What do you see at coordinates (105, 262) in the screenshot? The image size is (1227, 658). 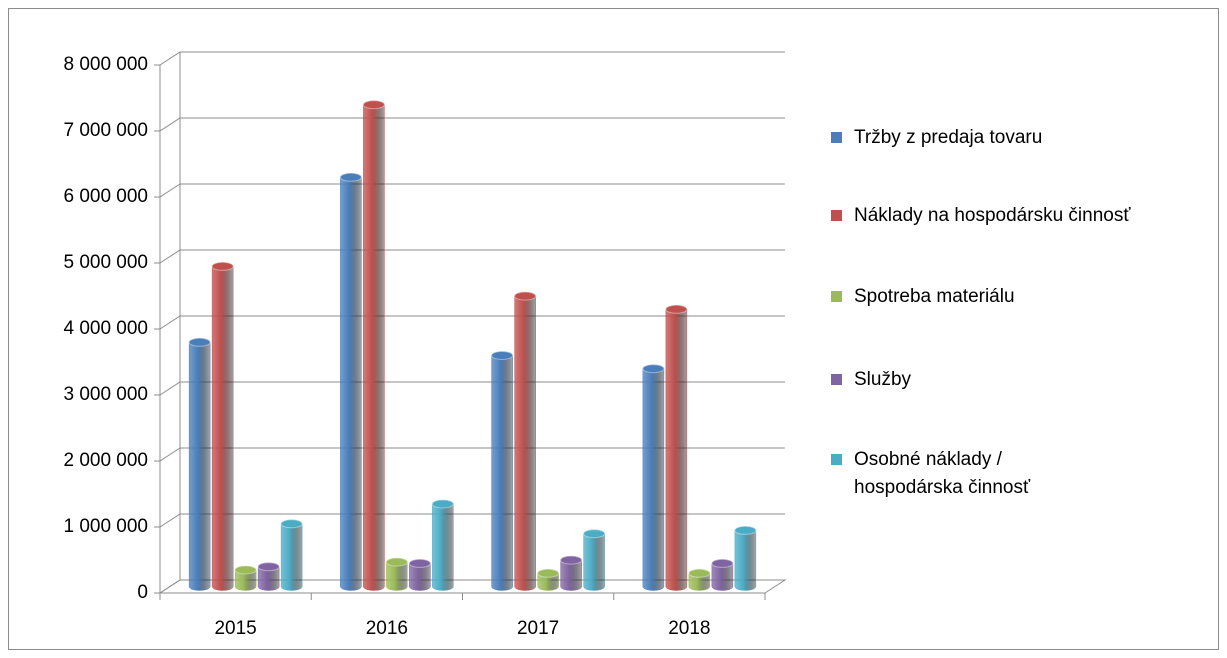 I see `y-tick-label: 5 000 000` at bounding box center [105, 262].